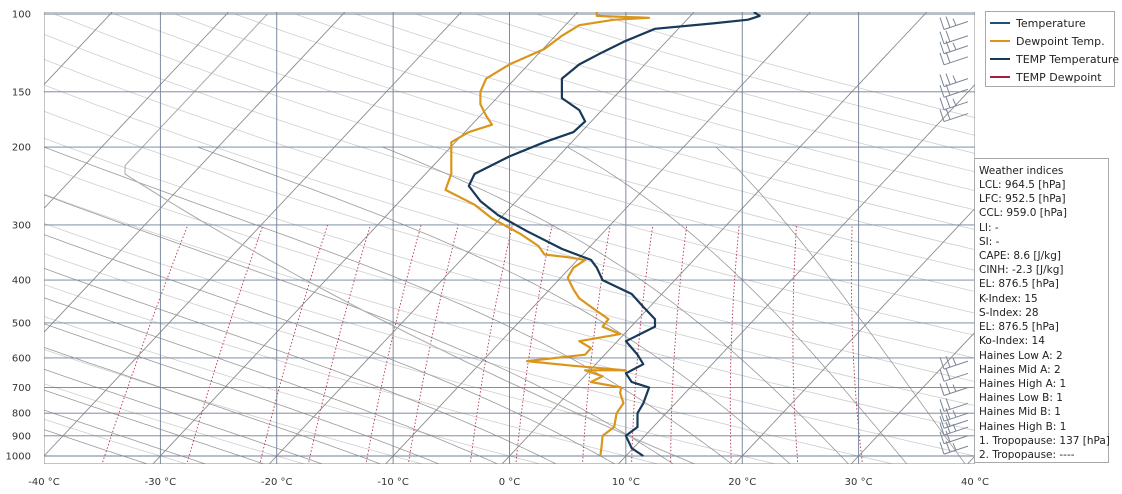 The height and width of the screenshot is (494, 1122). Describe the element at coordinates (21, 92) in the screenshot. I see `y-tick-label: 150` at that location.